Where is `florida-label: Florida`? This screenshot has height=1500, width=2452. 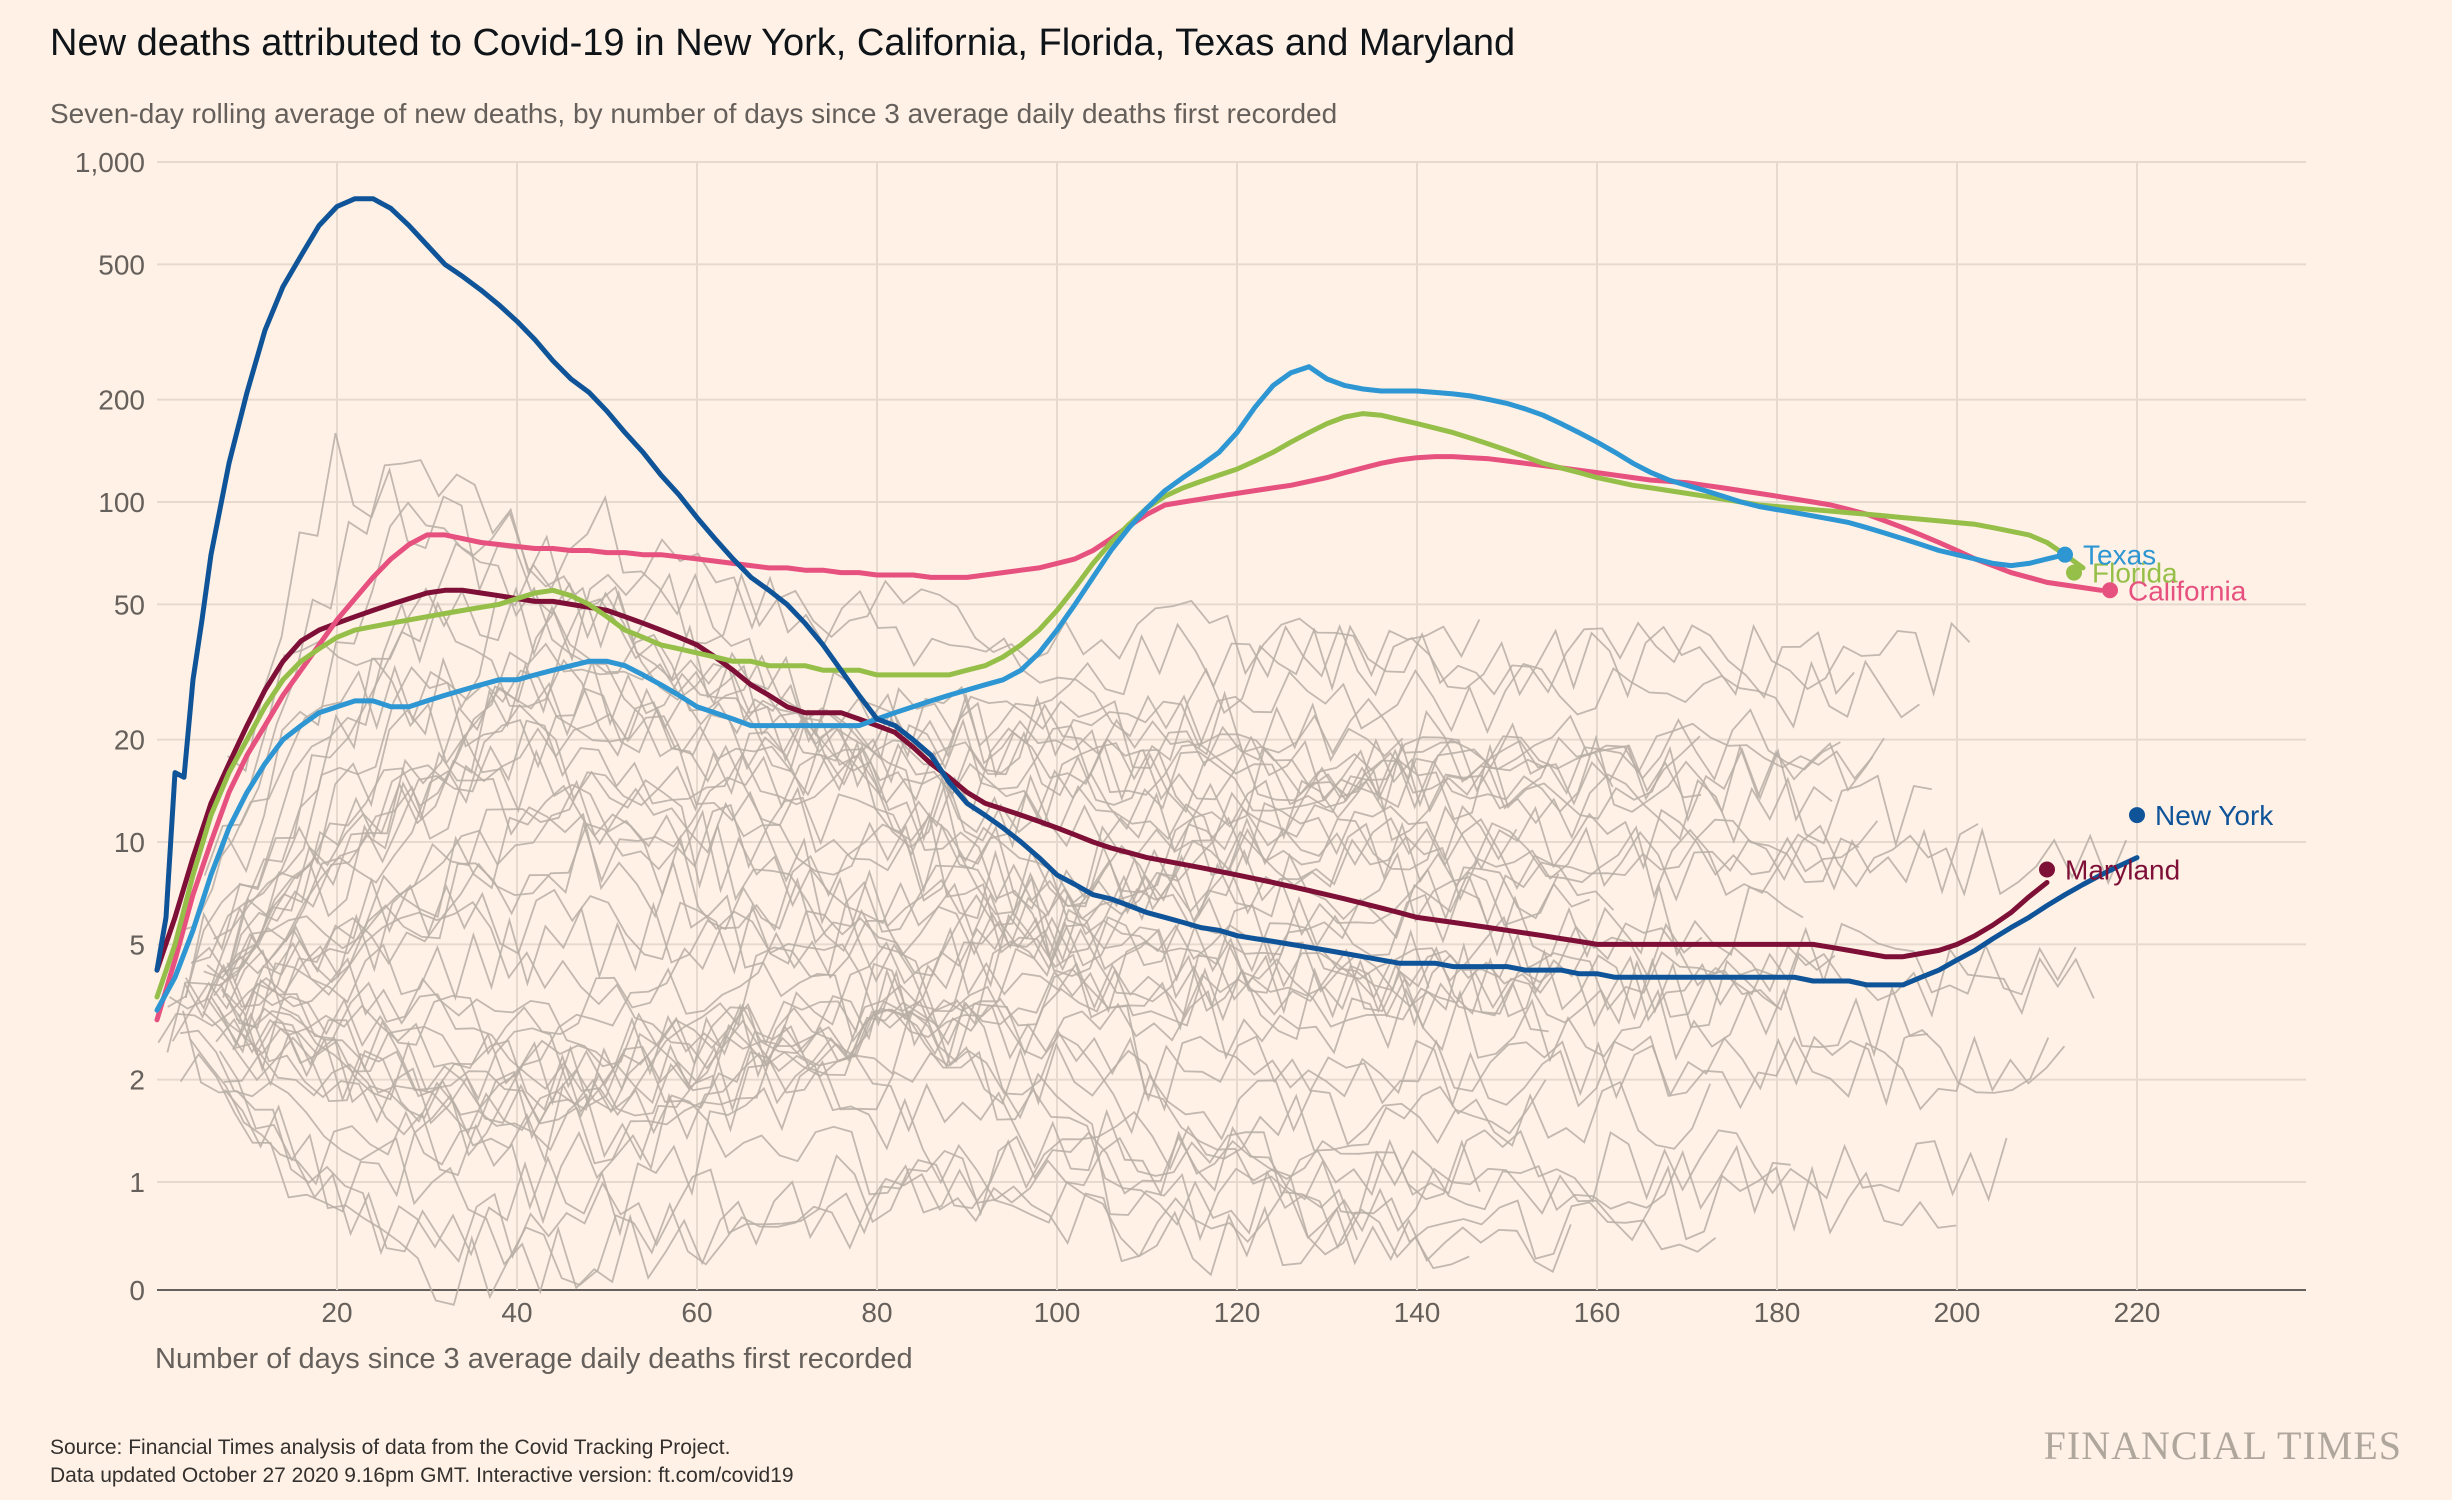 florida-label: Florida is located at coordinates (2135, 573).